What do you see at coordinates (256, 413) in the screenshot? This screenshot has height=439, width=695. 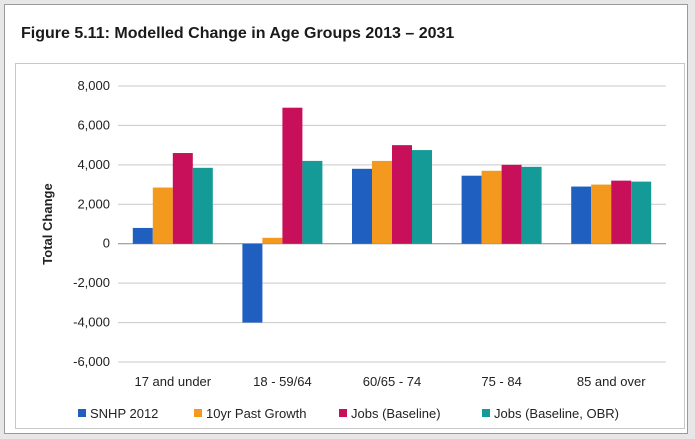 I see `legend-label: 10yr Past Growth` at bounding box center [256, 413].